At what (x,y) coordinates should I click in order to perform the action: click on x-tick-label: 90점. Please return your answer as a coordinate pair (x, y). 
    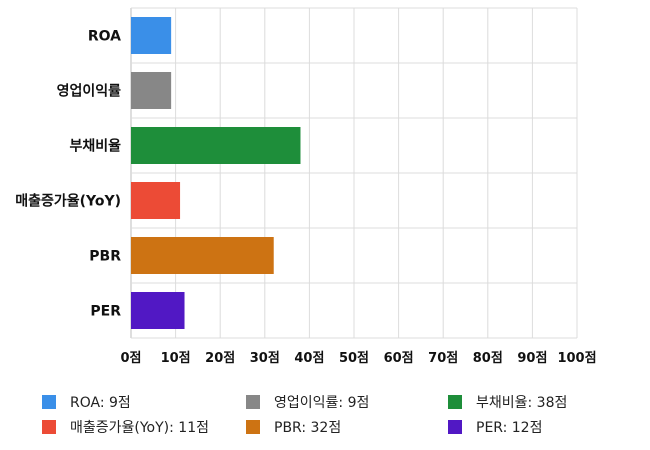
    Looking at the image, I should click on (532, 358).